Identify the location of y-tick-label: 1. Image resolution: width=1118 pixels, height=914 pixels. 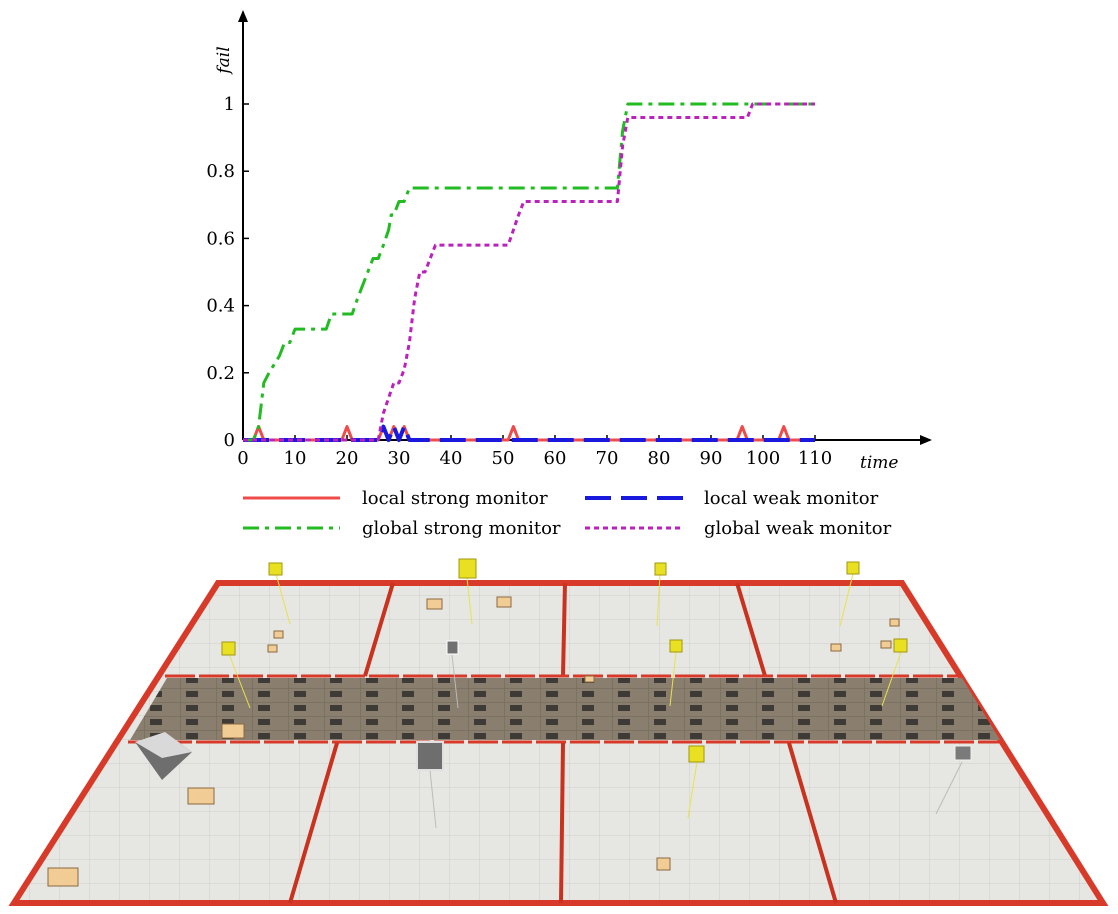
(229, 104).